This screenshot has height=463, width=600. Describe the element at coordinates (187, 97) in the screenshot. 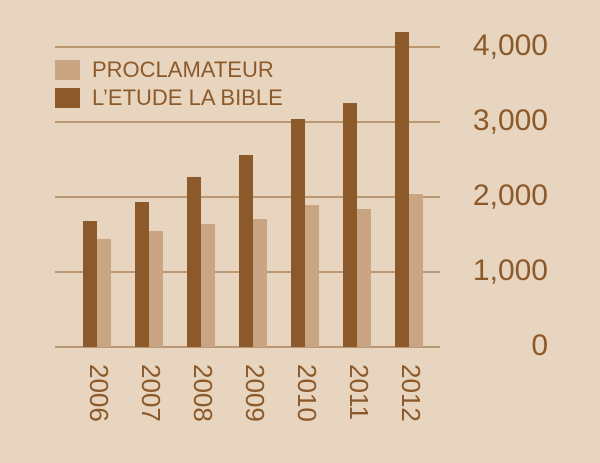

I see `legend-label: L’ETUDE LA BIBLE` at that location.